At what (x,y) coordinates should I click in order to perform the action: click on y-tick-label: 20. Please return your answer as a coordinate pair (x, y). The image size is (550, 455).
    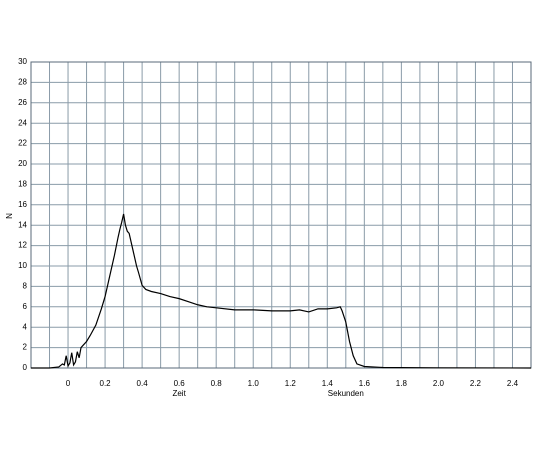
    Looking at the image, I should click on (22, 163).